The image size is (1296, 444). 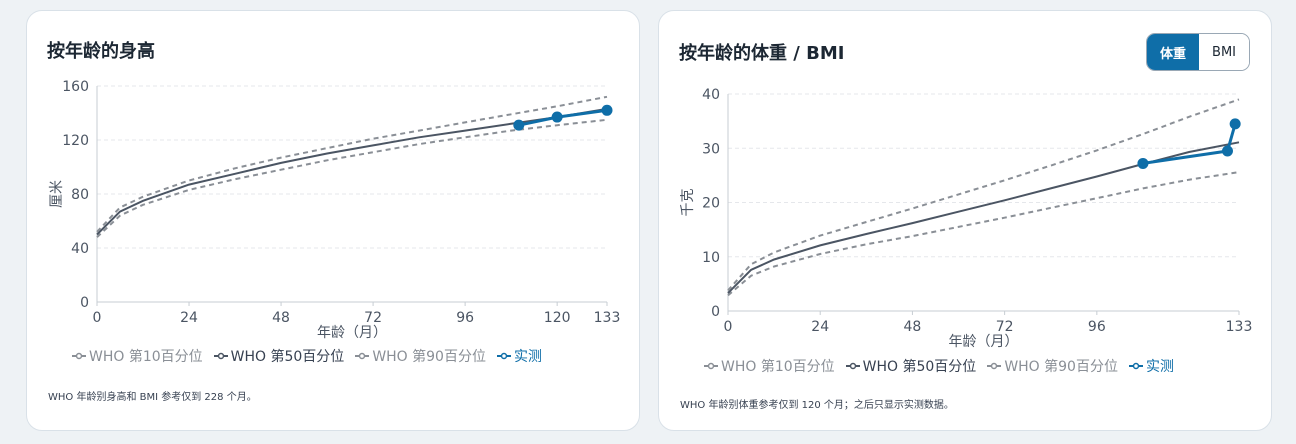 What do you see at coordinates (101, 51) in the screenshot?
I see `height-chart-title: 按年龄的身高` at bounding box center [101, 51].